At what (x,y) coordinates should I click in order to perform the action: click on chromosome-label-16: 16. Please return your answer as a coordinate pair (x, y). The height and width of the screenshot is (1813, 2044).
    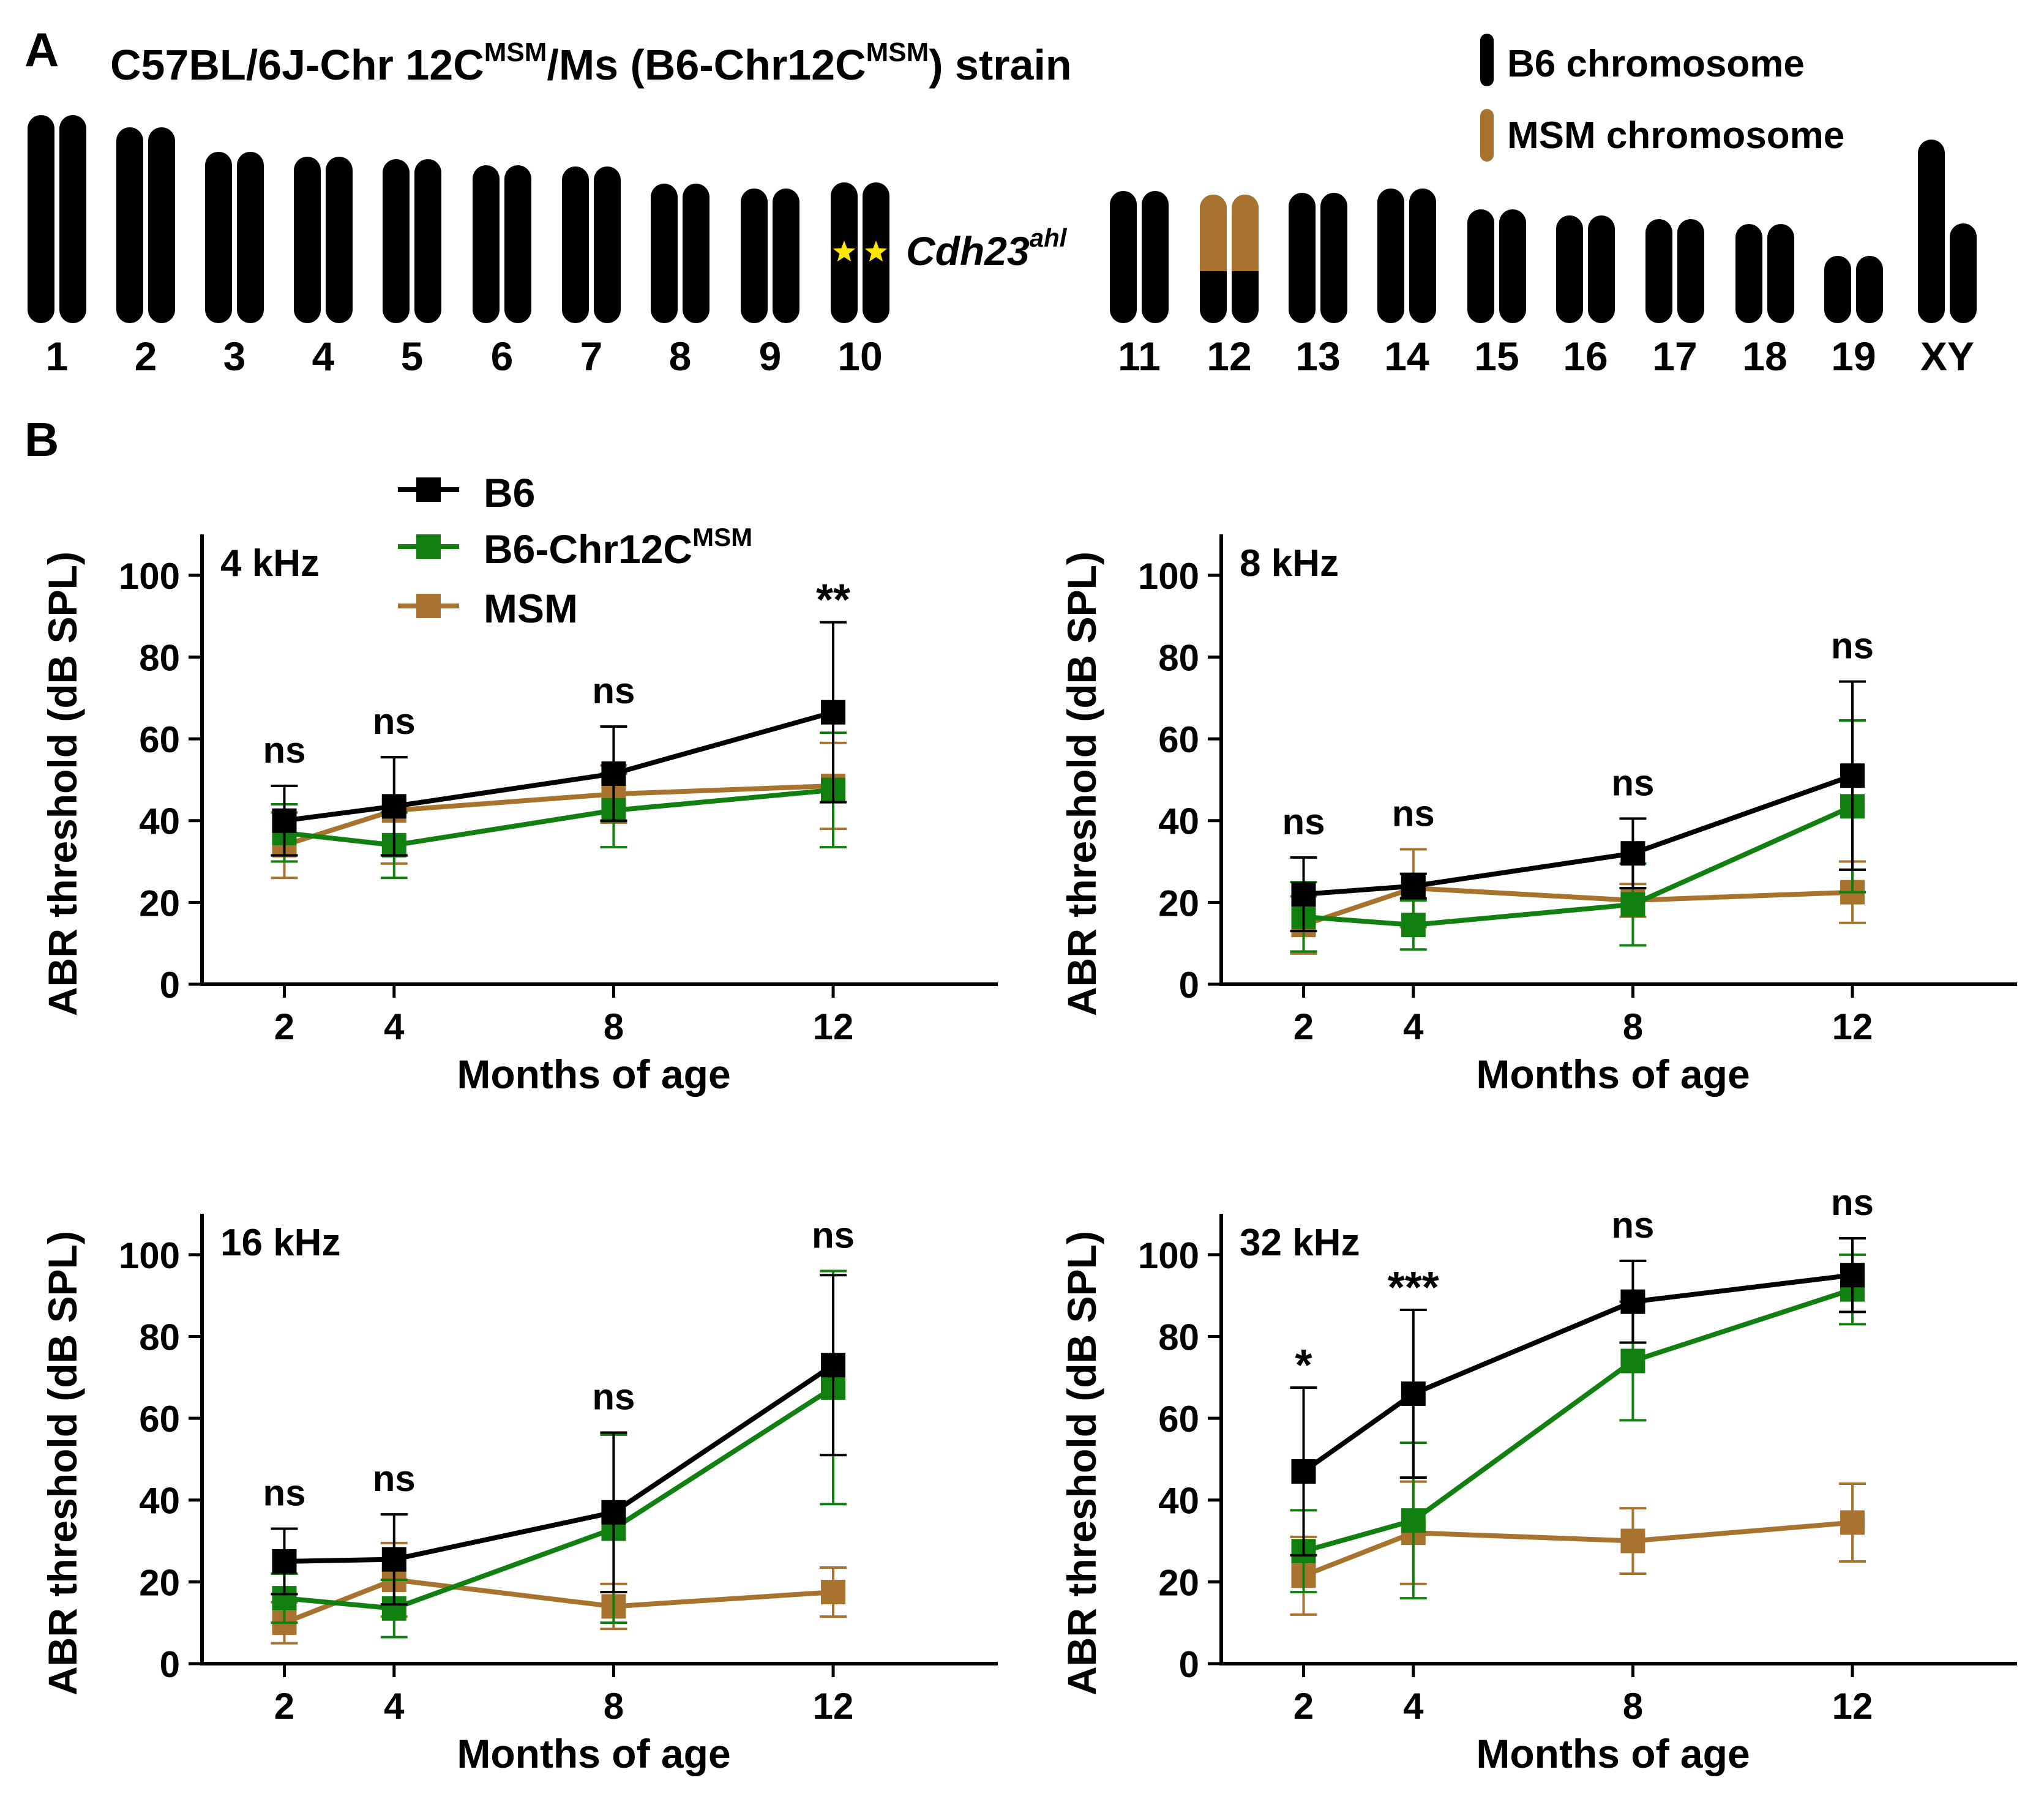
    Looking at the image, I should click on (1585, 356).